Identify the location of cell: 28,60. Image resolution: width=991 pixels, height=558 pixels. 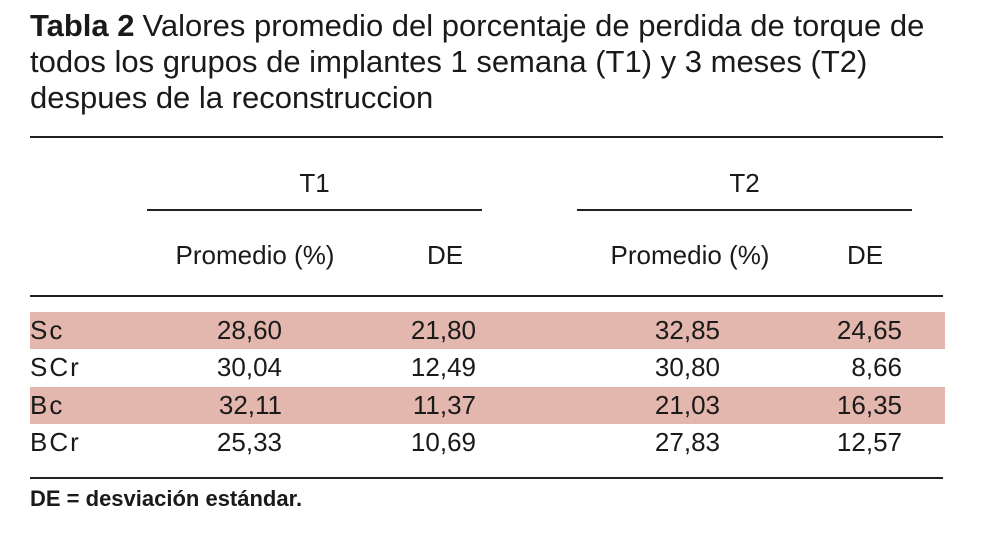
(249, 330).